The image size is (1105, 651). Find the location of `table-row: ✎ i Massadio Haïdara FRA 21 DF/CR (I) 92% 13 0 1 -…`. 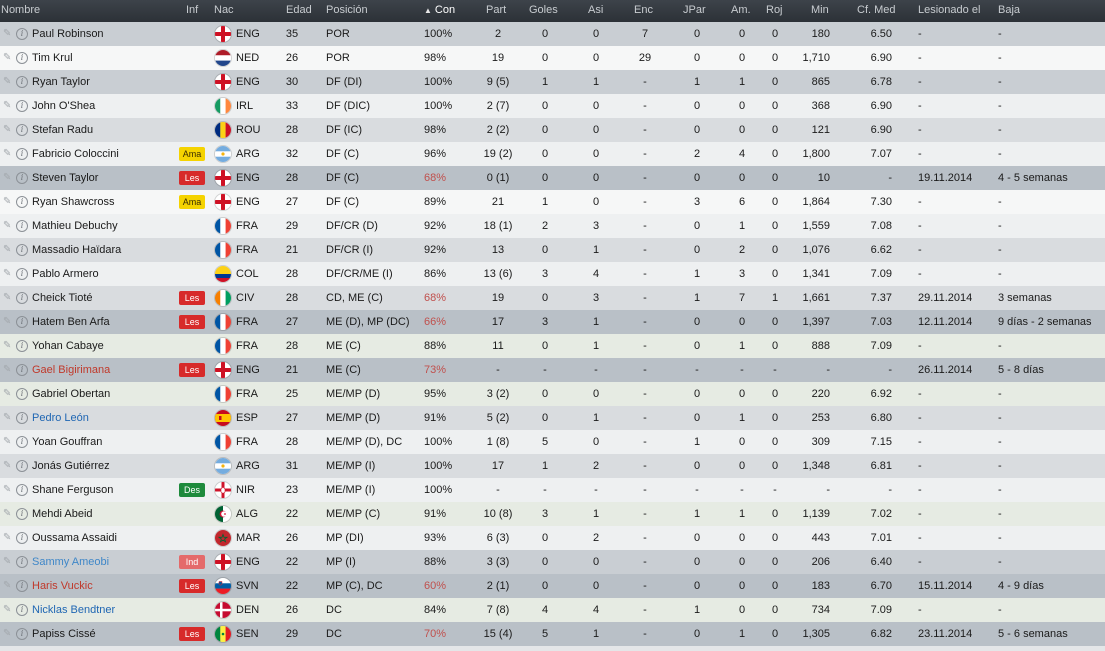

table-row: ✎ i Massadio Haïdara FRA 21 DF/CR (I) 92% 13 0 1 -… is located at coordinates (552, 250).